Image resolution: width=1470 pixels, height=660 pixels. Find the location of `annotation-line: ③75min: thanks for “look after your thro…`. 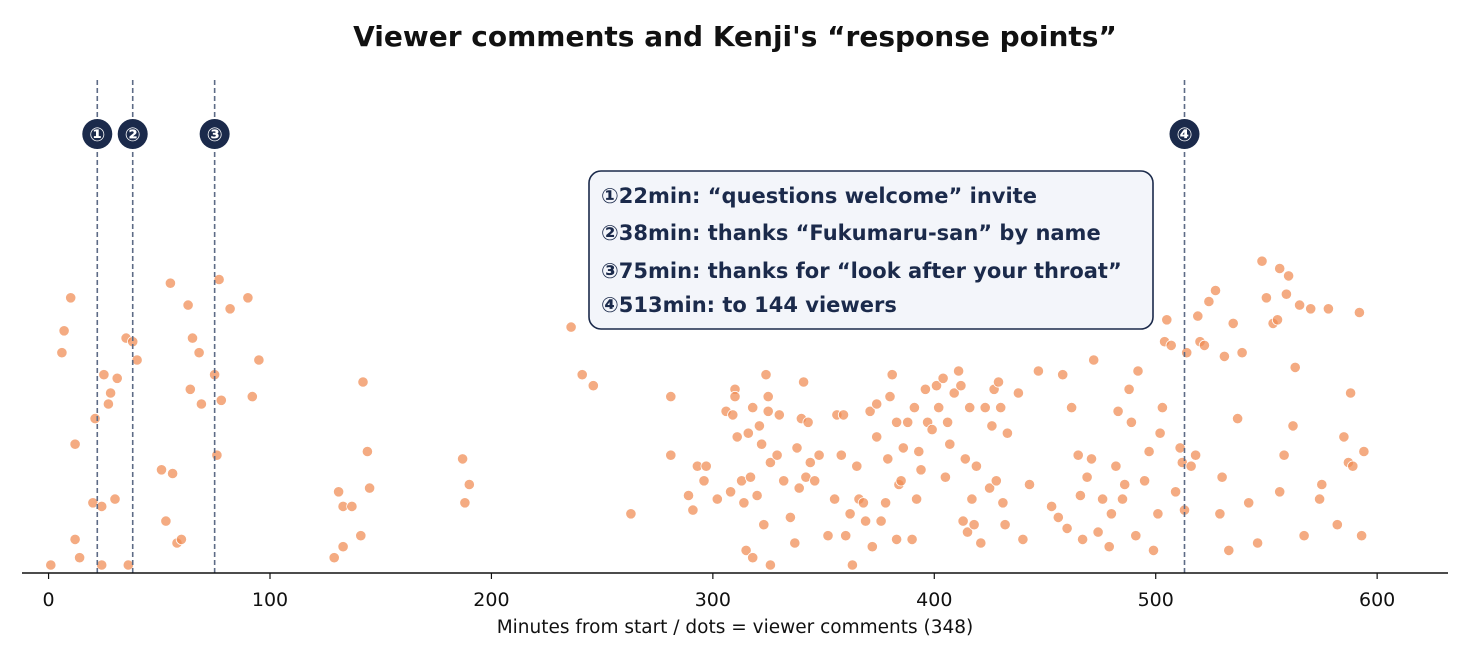

annotation-line: ③75min: thanks for “look after your thro… is located at coordinates (861, 271).